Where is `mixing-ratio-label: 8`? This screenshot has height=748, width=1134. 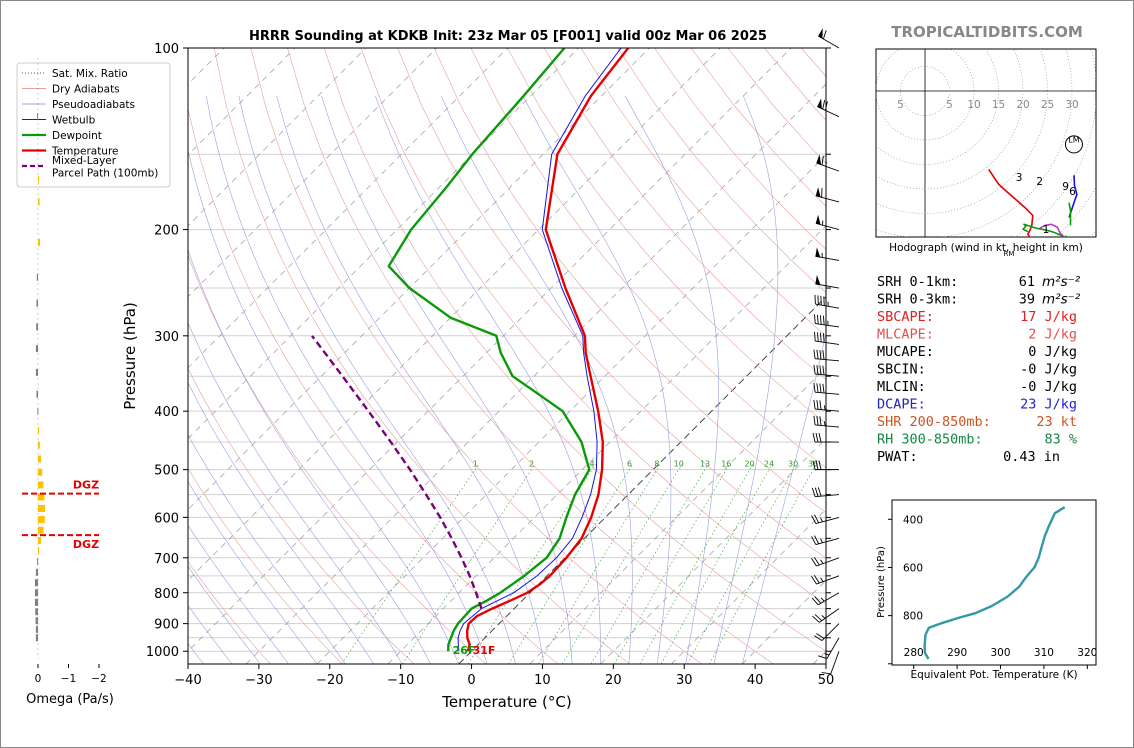
mixing-ratio-label: 8 is located at coordinates (656, 464).